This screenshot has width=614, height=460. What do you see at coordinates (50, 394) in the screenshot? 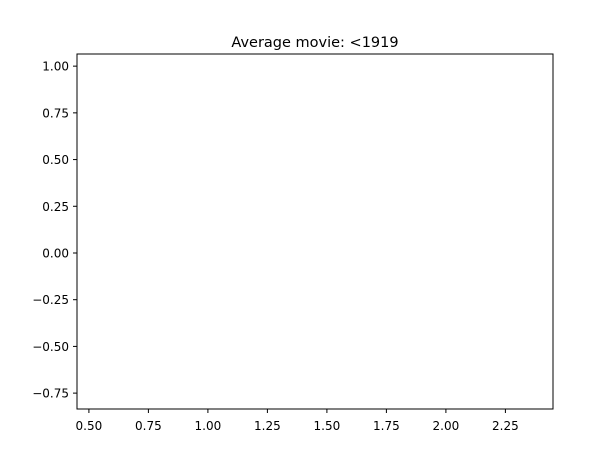
I see `y-tick-label: −0.75` at bounding box center [50, 394].